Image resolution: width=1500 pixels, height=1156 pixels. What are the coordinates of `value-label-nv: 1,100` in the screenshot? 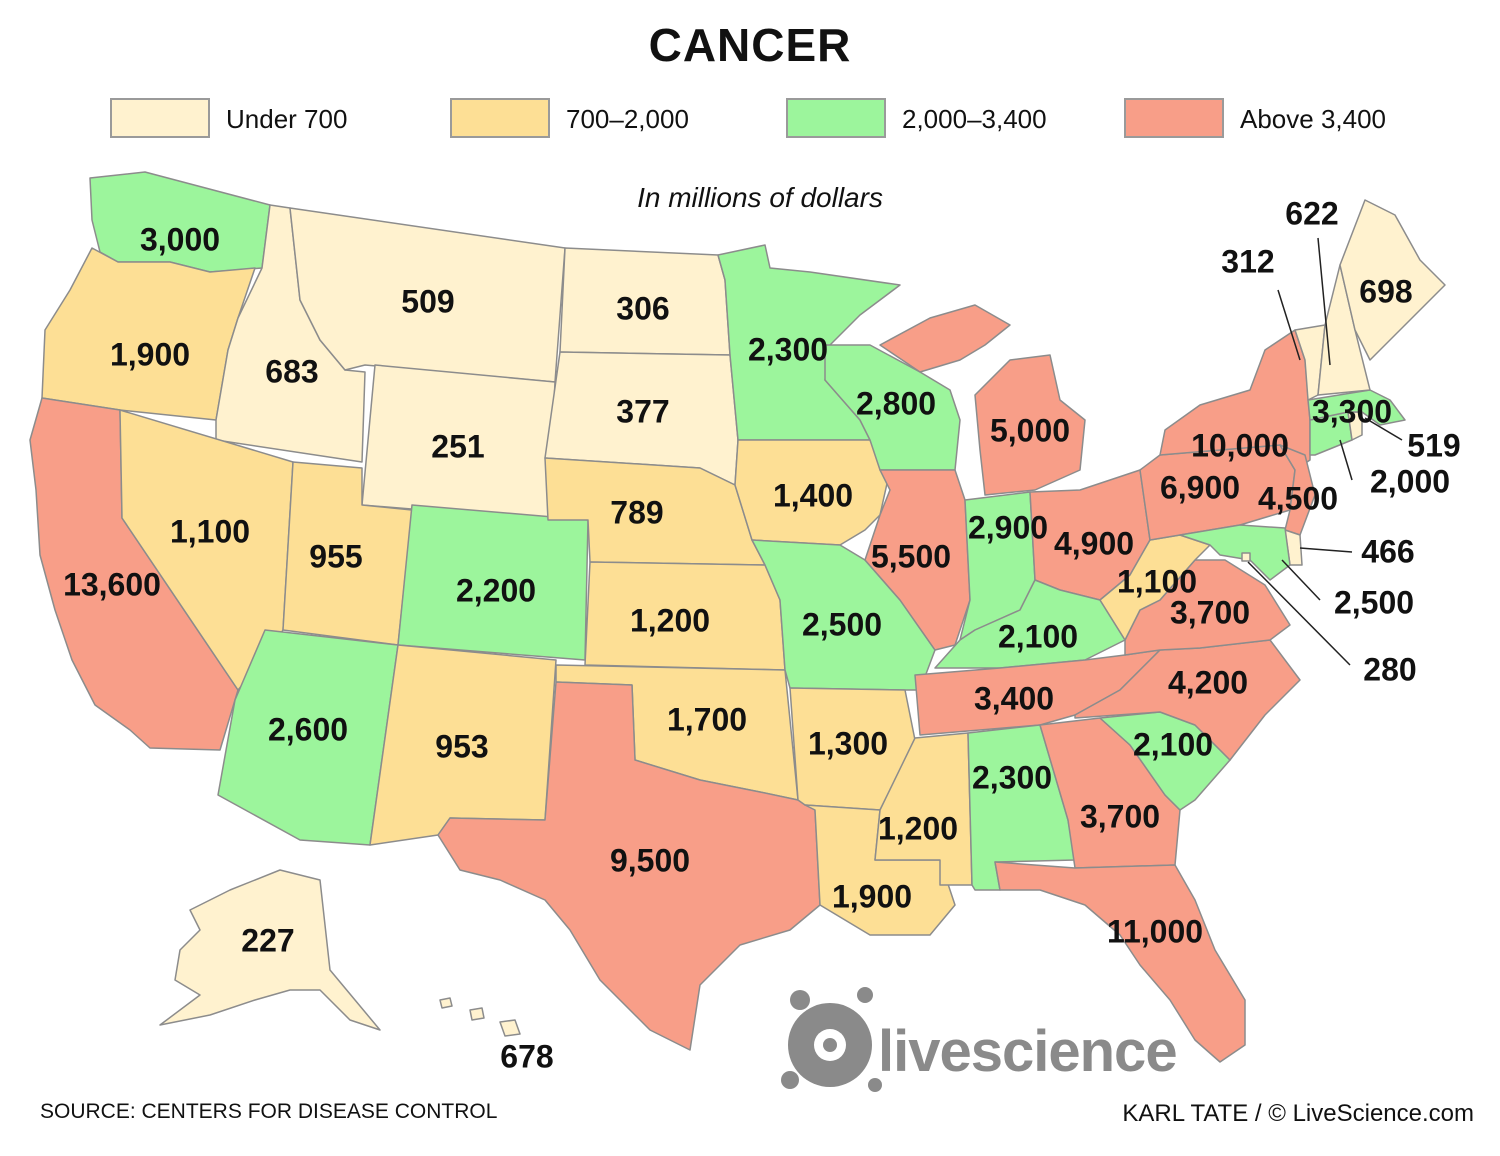 It's located at (210, 531).